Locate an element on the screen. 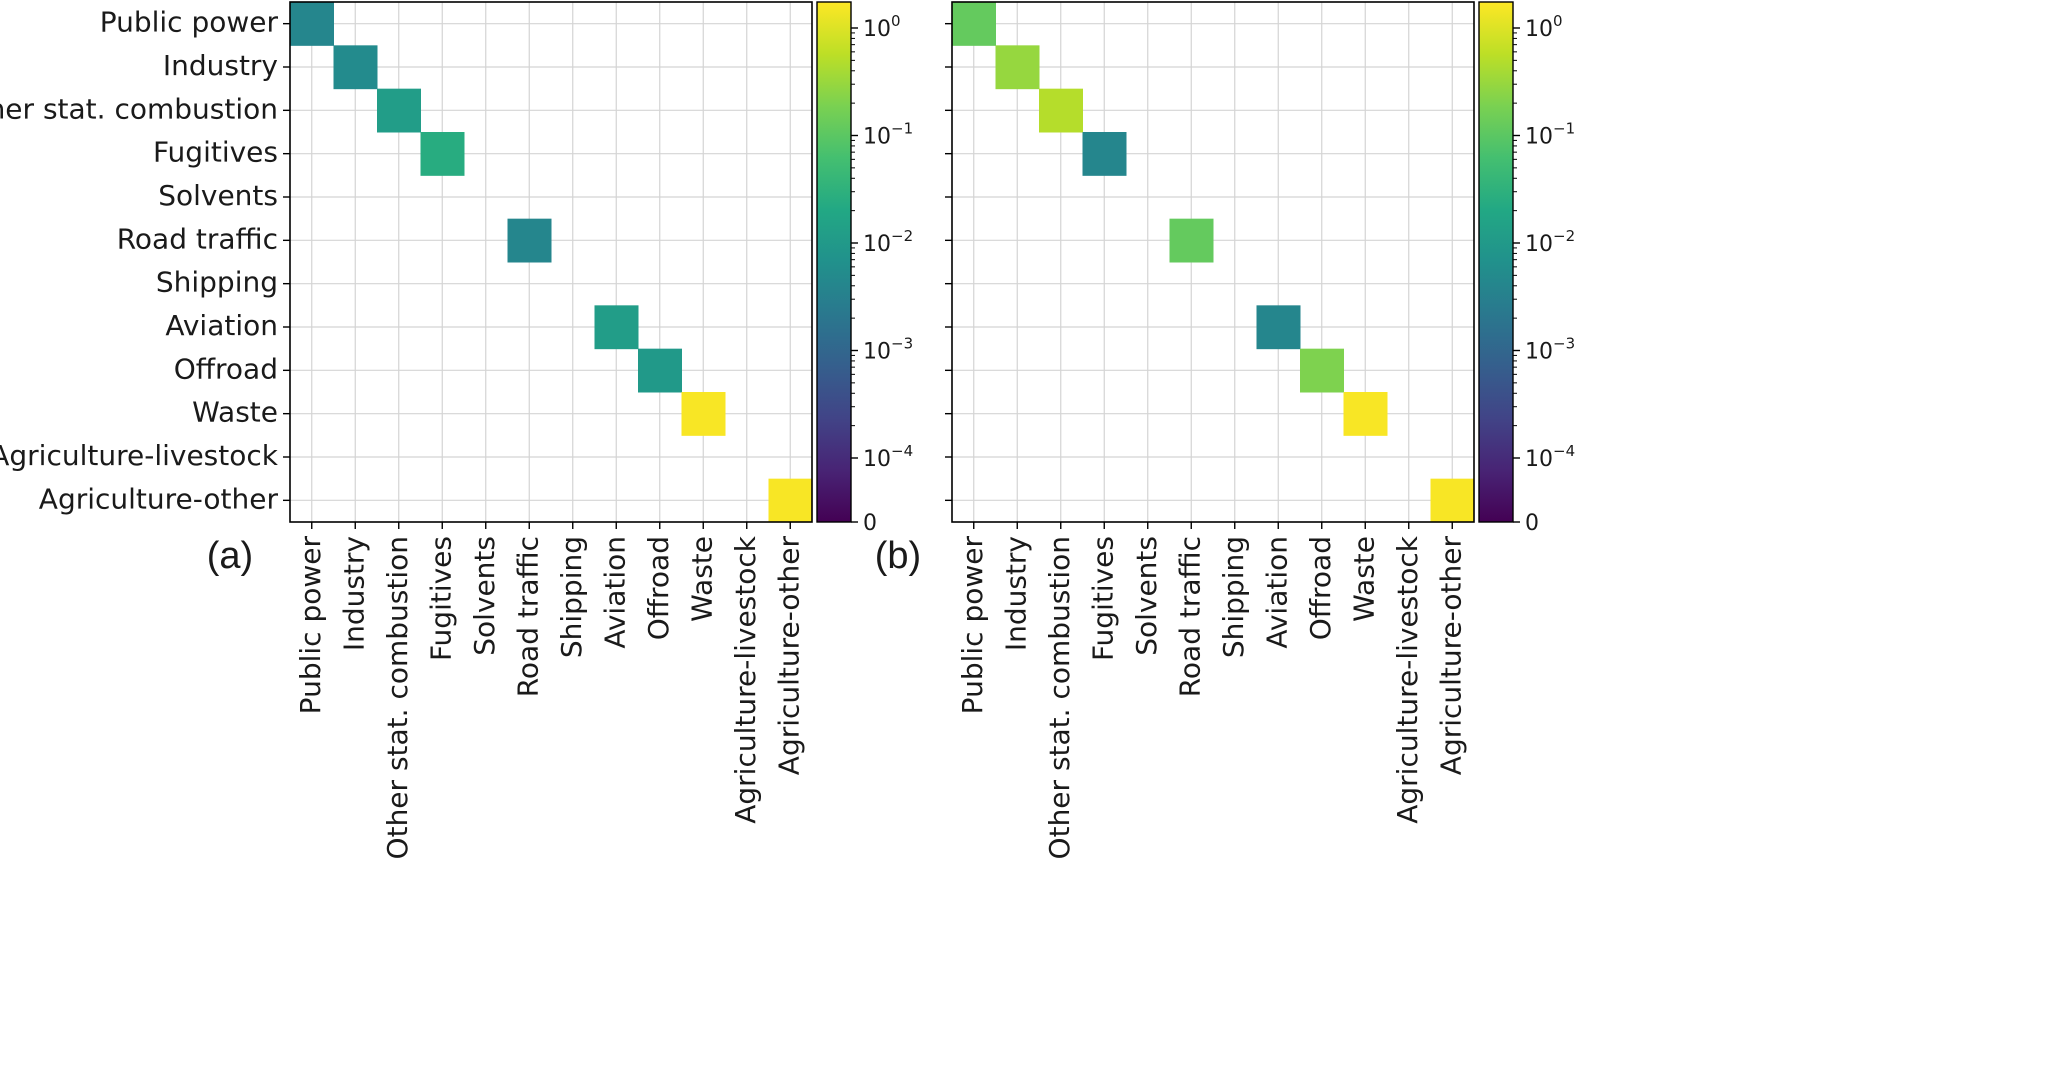 This screenshot has width=2067, height=1076. panel-label: (a) is located at coordinates (230, 556).